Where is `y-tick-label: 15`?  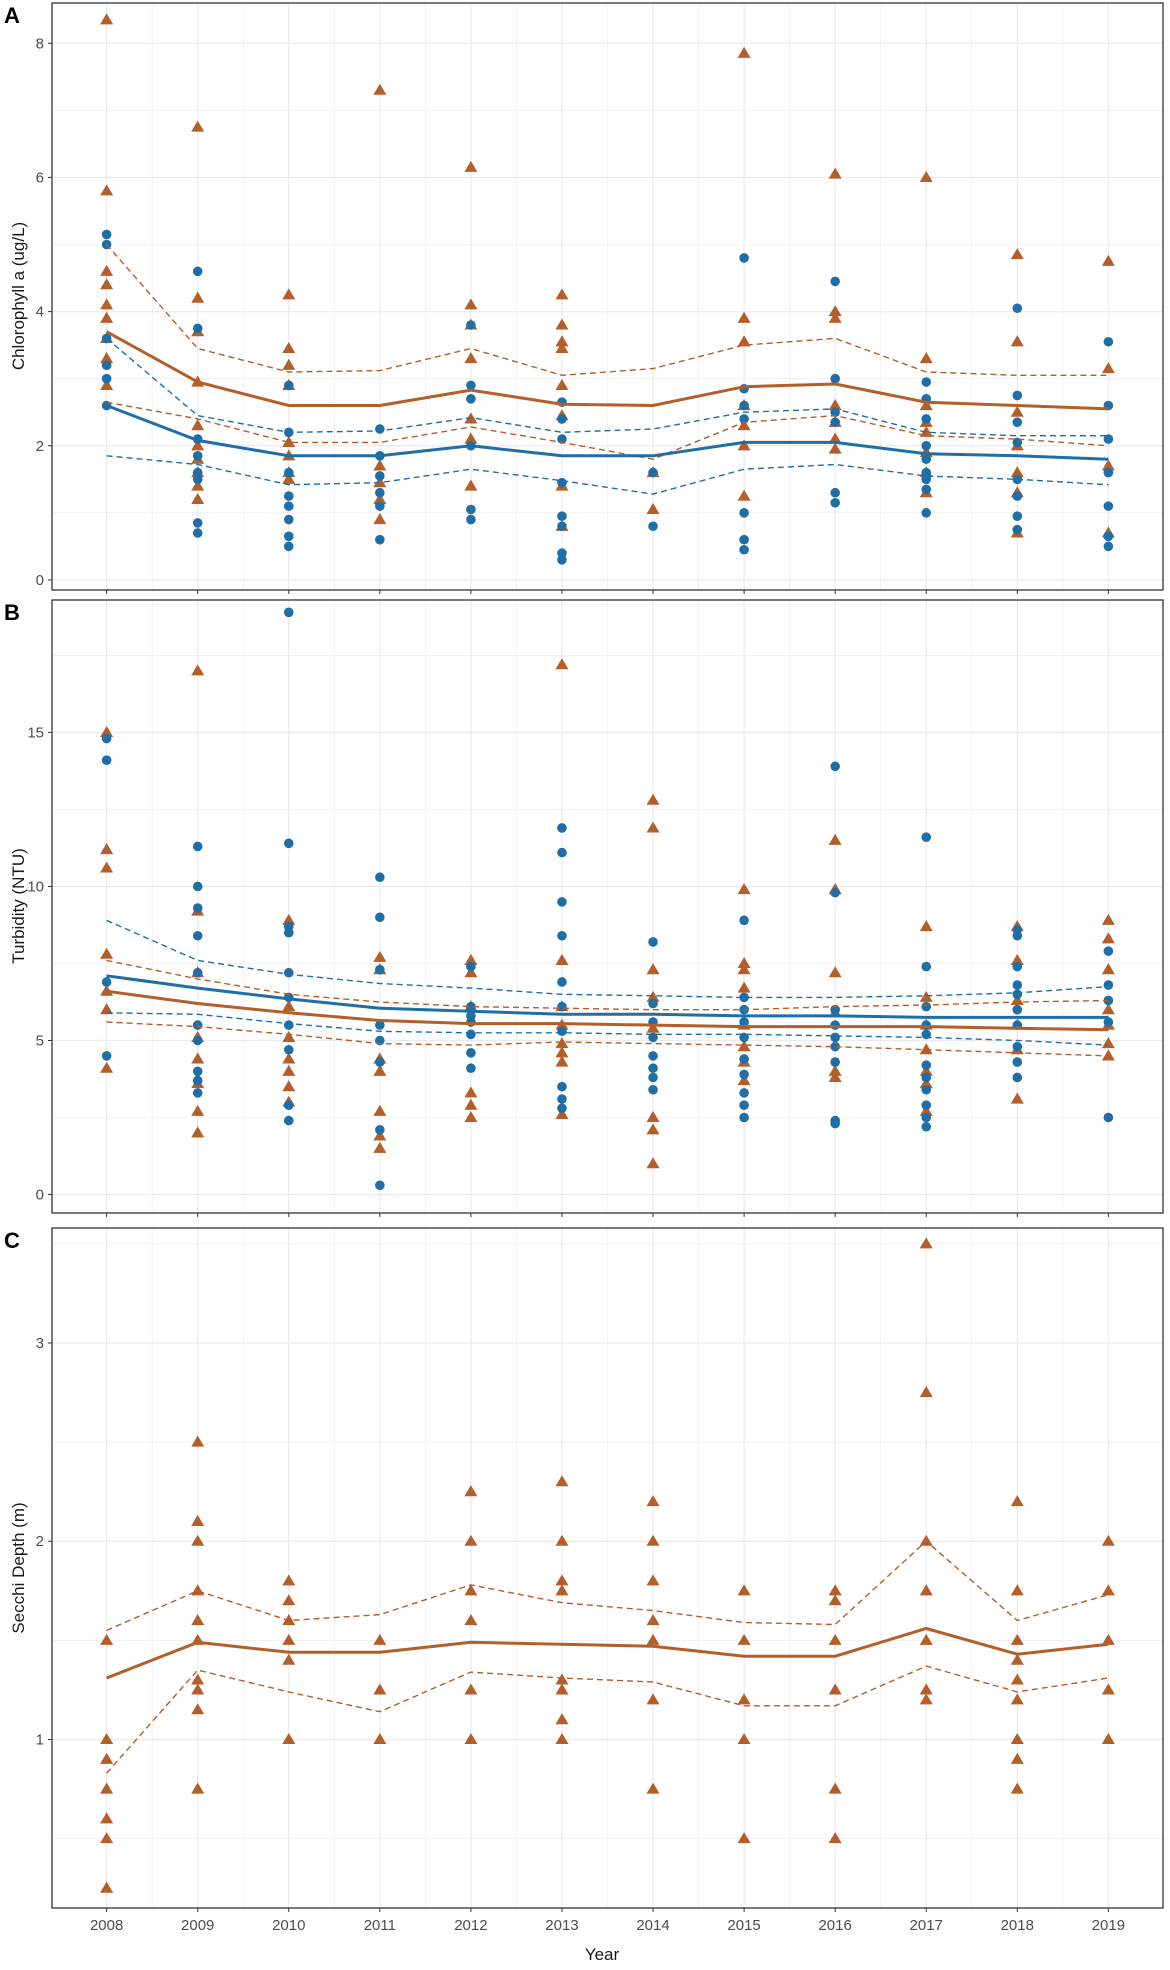 y-tick-label: 15 is located at coordinates (35, 732).